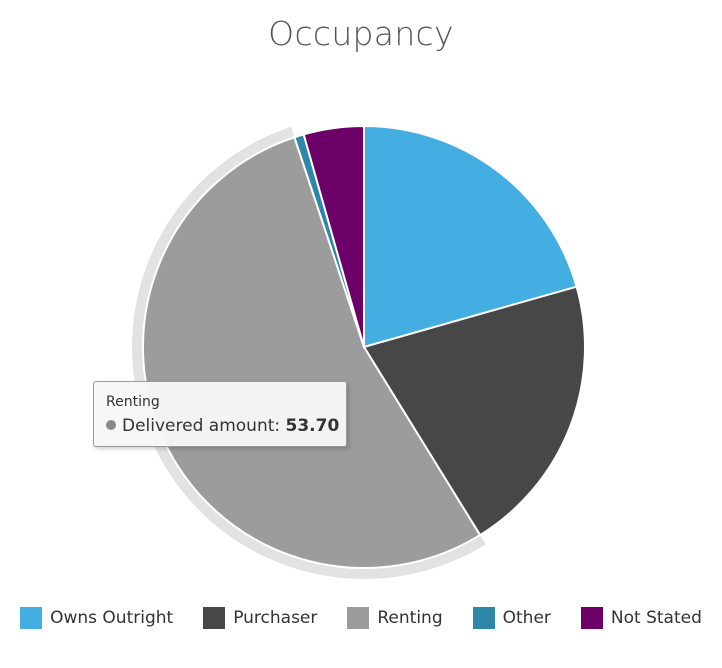 The width and height of the screenshot is (722, 668). I want to click on legend-label: Not Stated, so click(656, 618).